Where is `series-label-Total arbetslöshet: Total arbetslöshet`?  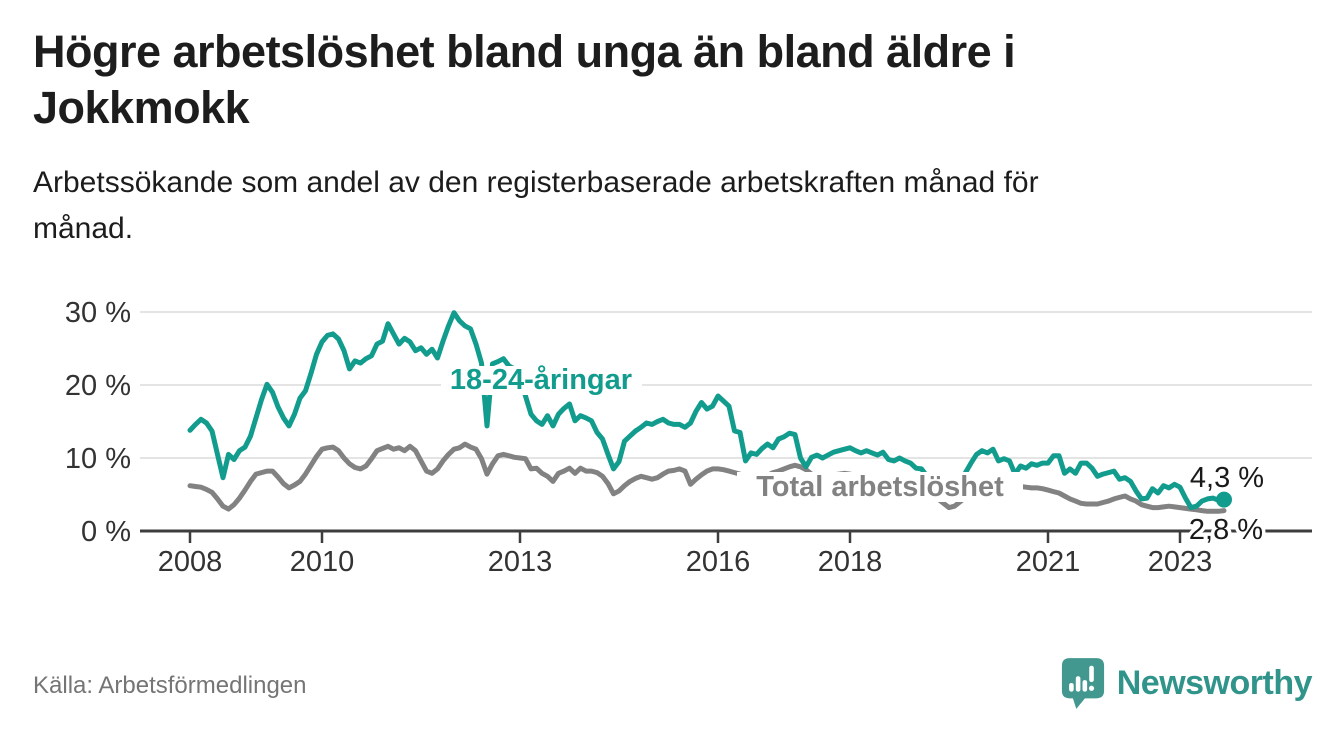 series-label-Total arbetslöshet: Total arbetslöshet is located at coordinates (880, 487).